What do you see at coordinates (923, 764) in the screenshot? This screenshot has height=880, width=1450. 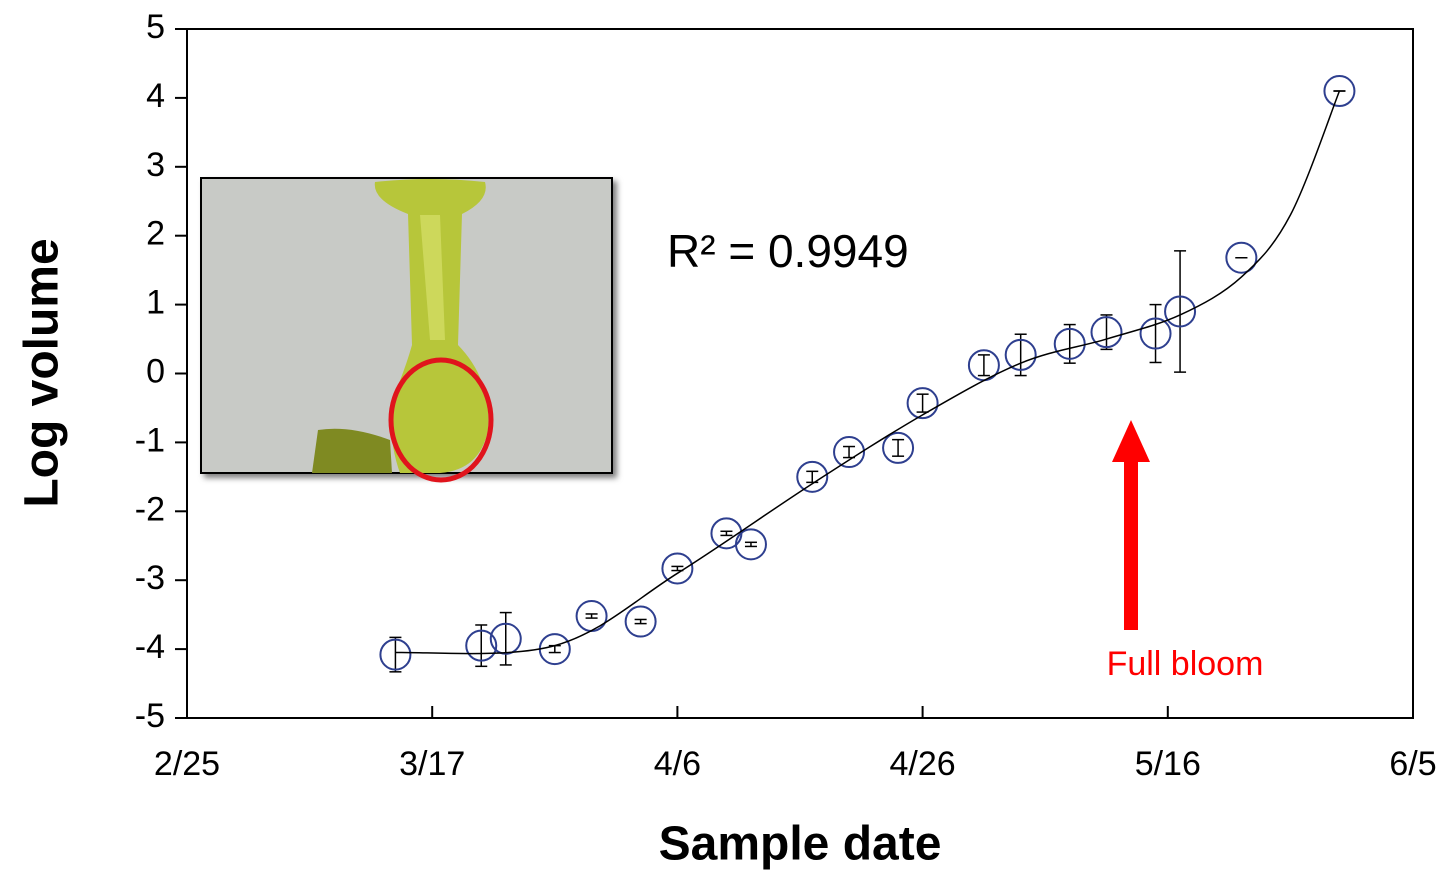 I see `x-tick-label: 4/26` at bounding box center [923, 764].